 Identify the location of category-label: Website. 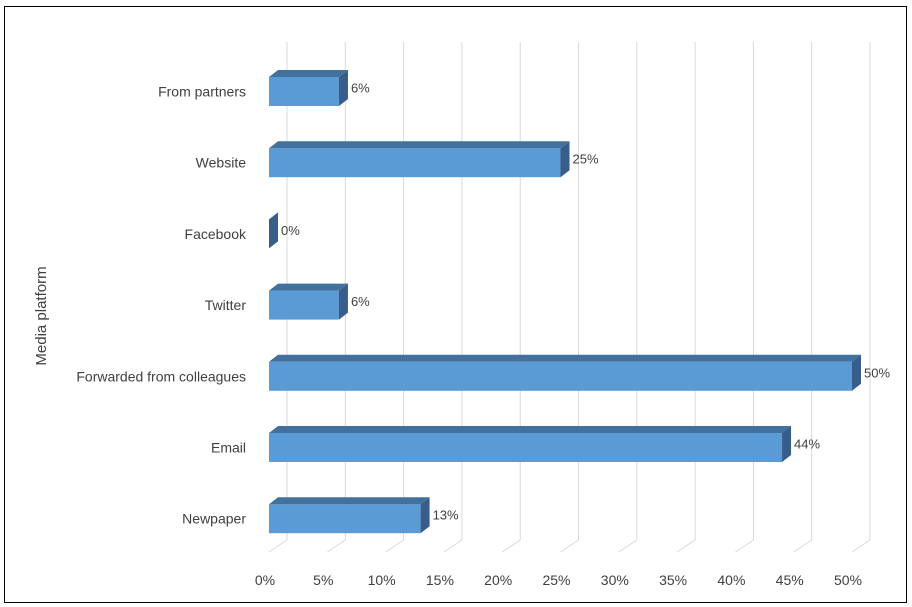
(221, 163).